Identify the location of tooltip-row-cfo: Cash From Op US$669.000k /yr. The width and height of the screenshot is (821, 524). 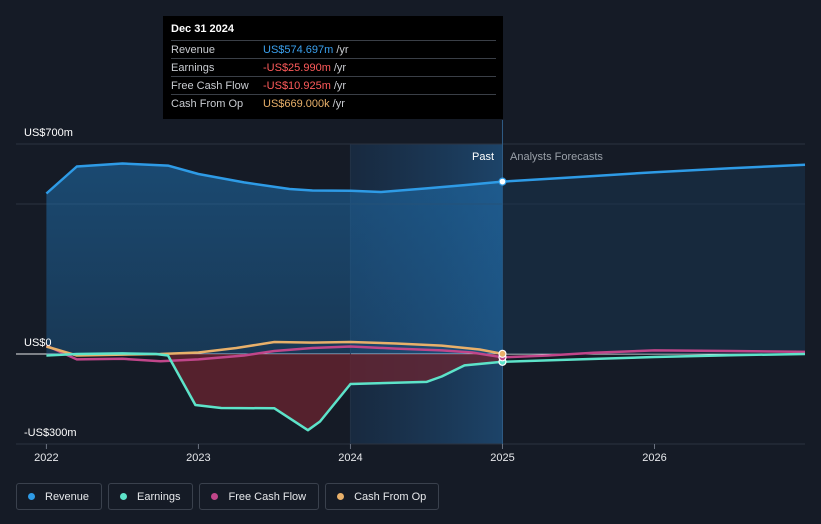
(333, 103).